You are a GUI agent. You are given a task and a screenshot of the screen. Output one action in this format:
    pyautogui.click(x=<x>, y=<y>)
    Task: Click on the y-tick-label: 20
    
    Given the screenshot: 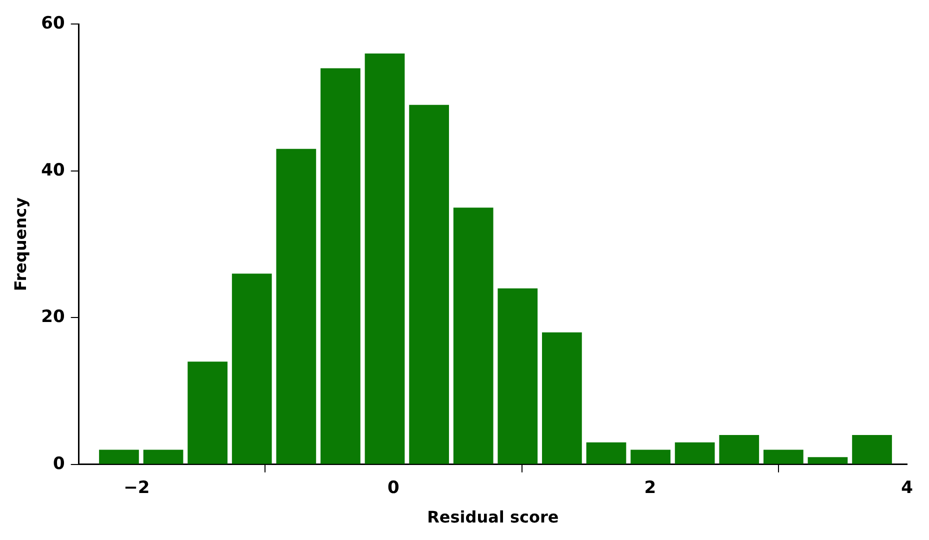 What is the action you would take?
    pyautogui.click(x=53, y=317)
    